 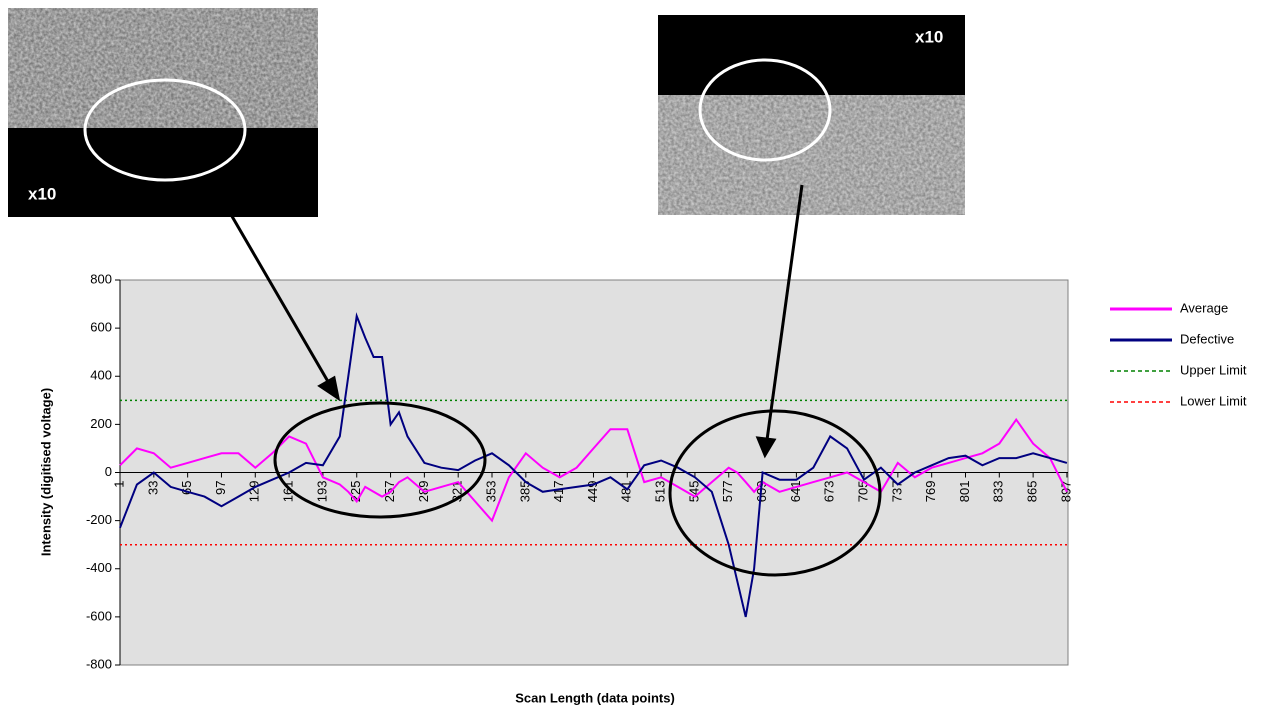 I want to click on x-tick-label: 193, so click(x=321, y=492).